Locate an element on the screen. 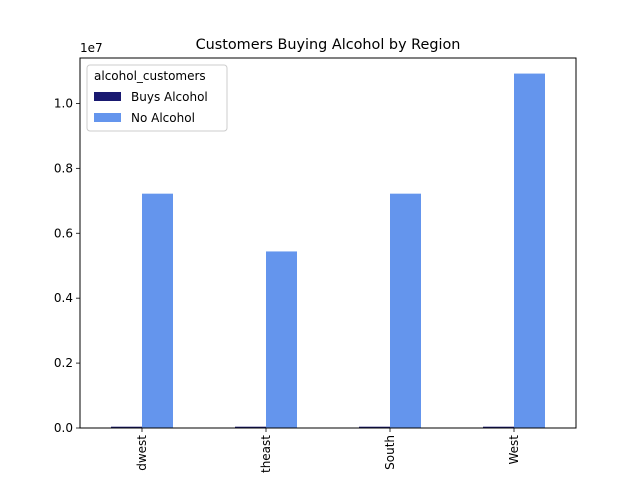 The height and width of the screenshot is (480, 640). x-tick-label: South is located at coordinates (390, 452).